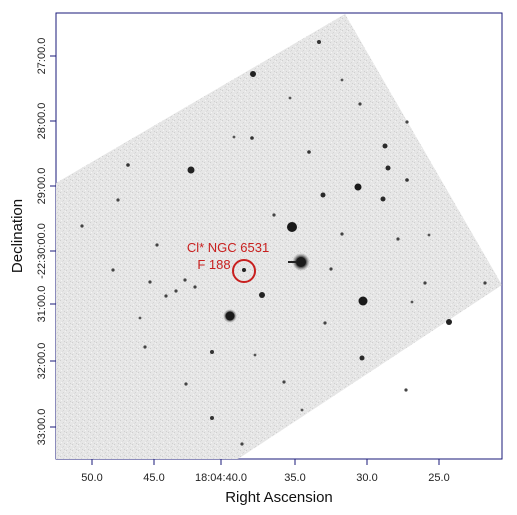 This screenshot has height=515, width=517. What do you see at coordinates (42, 304) in the screenshot?
I see `y-tick-label: 31:00.0` at bounding box center [42, 304].